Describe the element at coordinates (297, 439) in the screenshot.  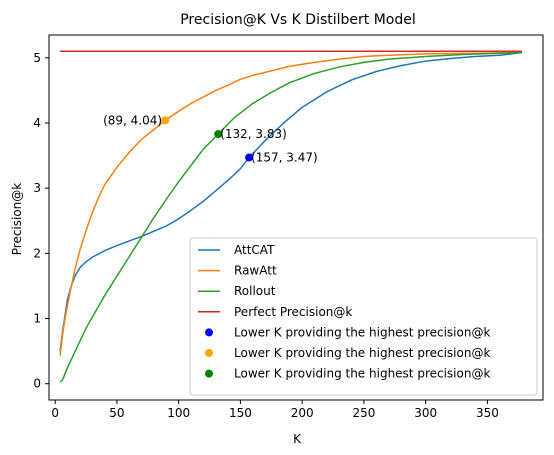
I see `x-axis-label: K` at that location.